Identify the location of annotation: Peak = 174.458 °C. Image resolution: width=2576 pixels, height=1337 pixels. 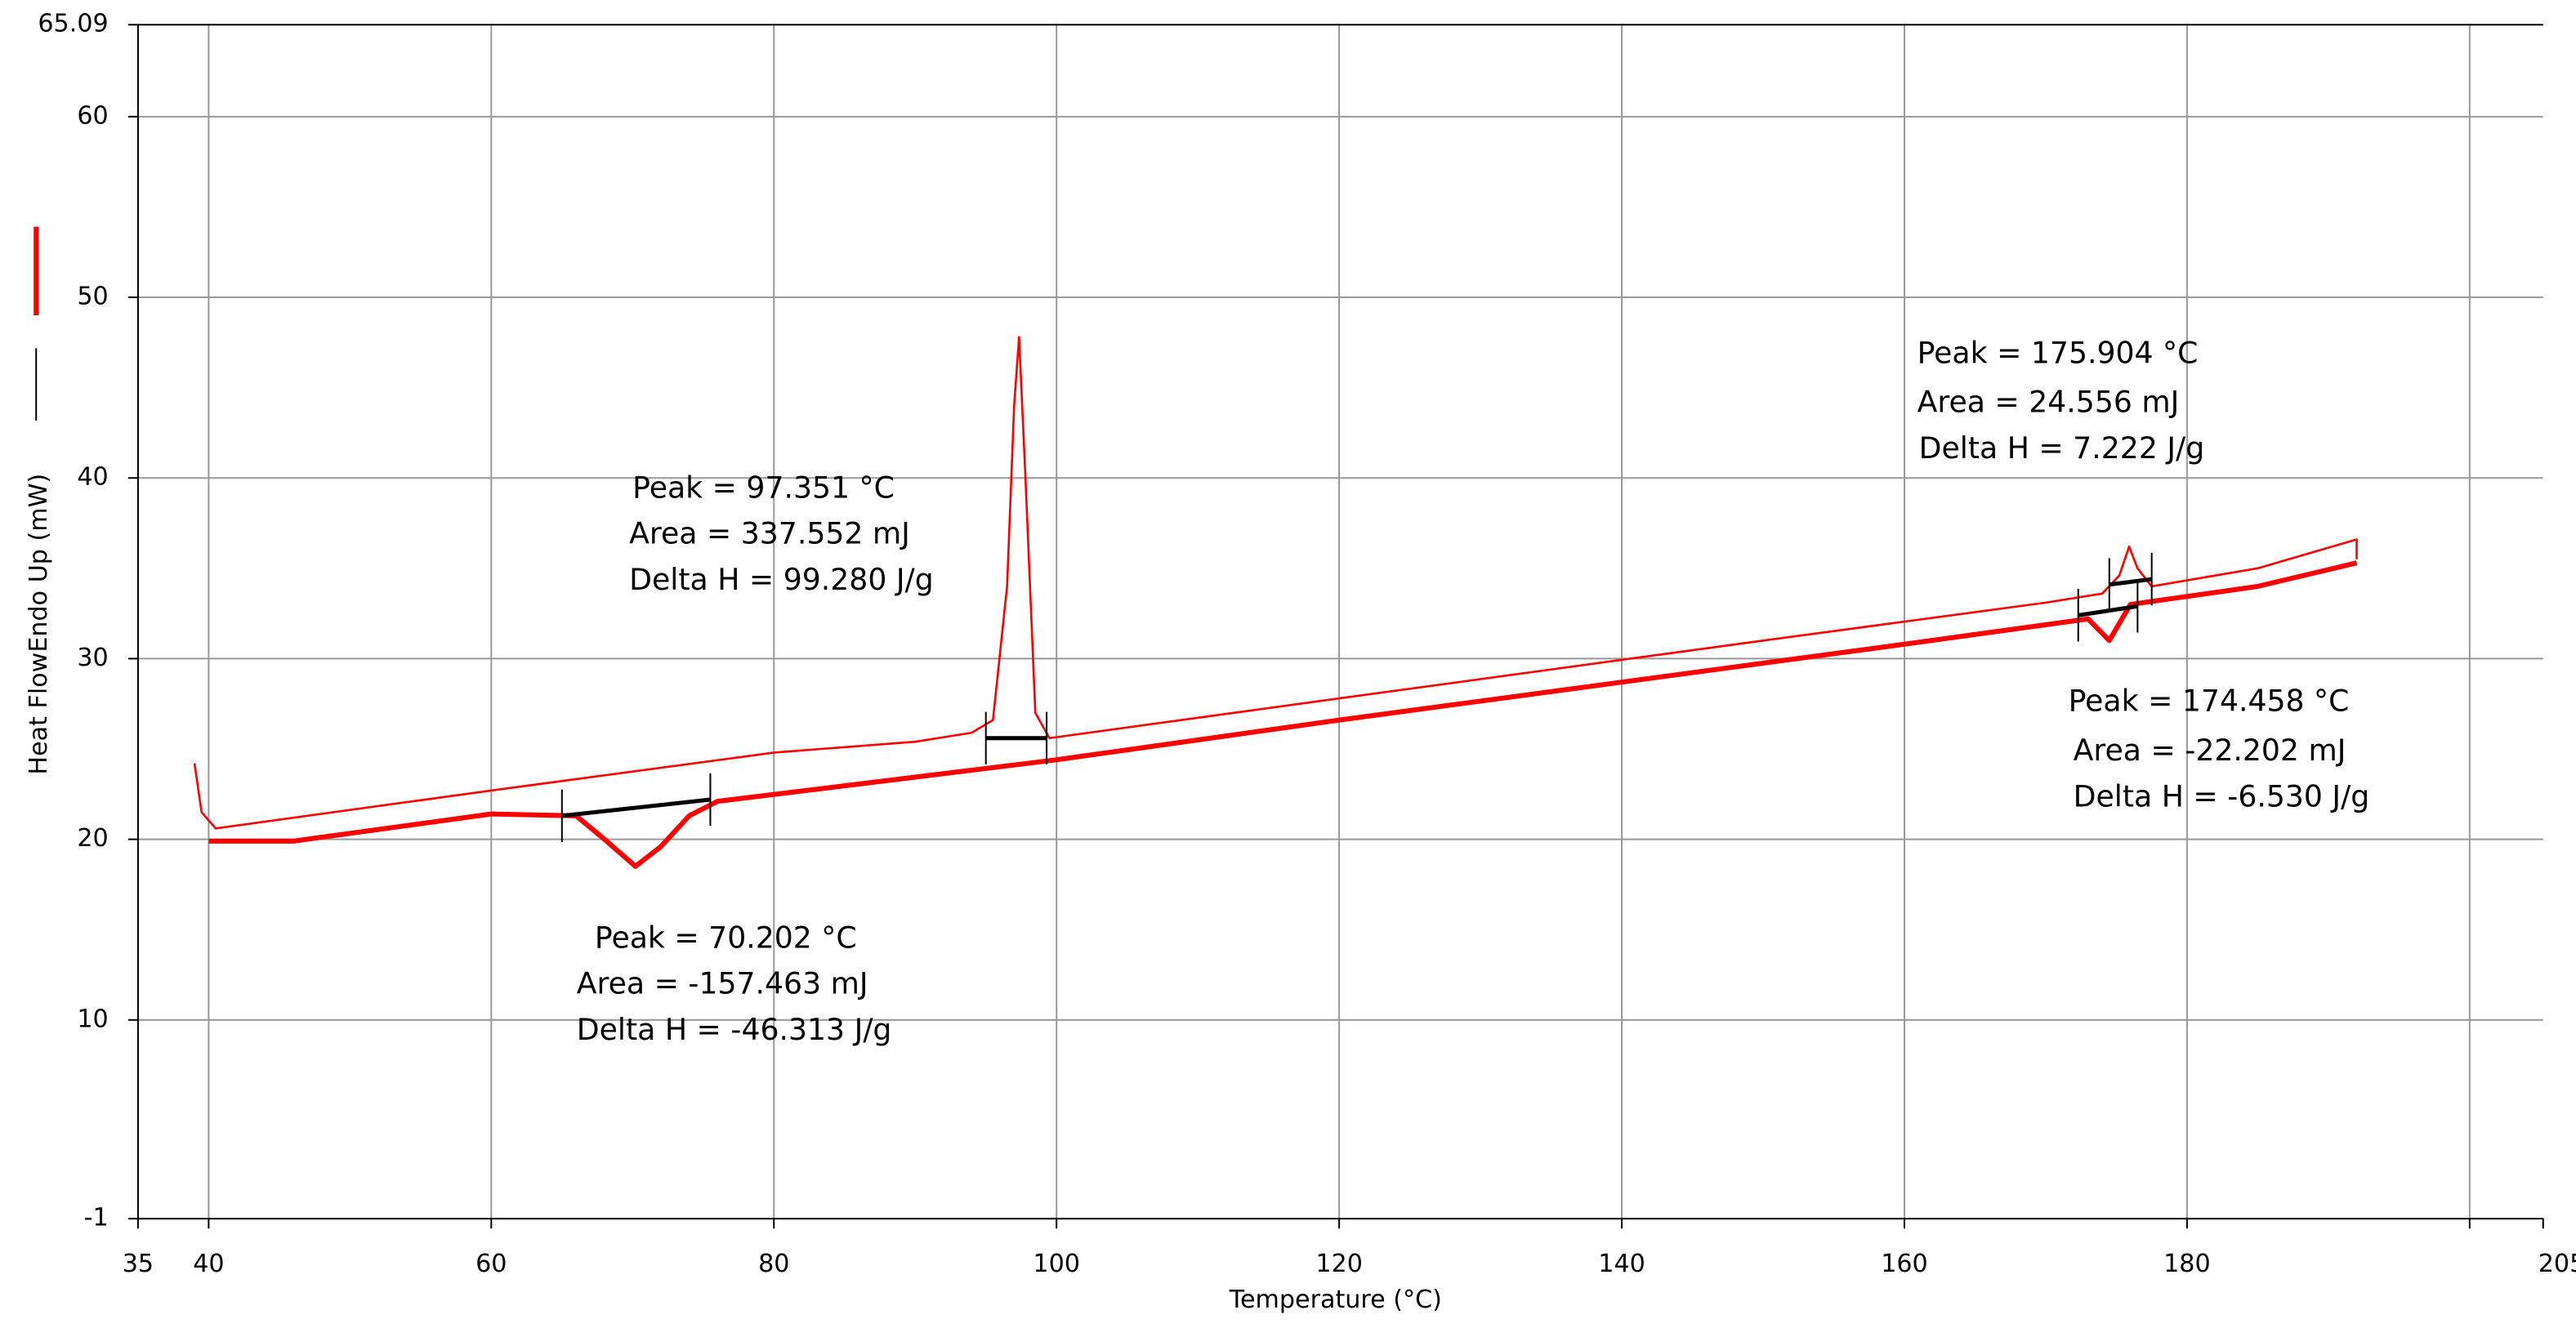
(2210, 701).